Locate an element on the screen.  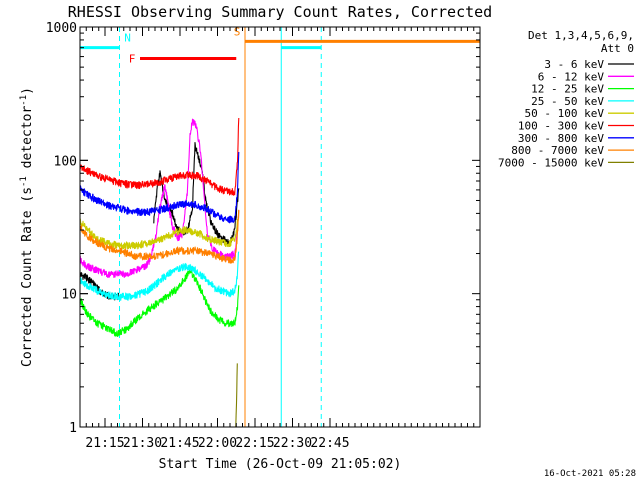
legend-label: 7000 - 15000 keV is located at coordinates (551, 162).